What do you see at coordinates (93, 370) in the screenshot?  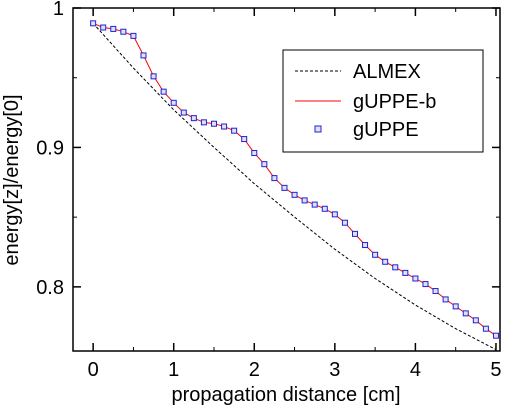 I see `x-tick-label: 0` at bounding box center [93, 370].